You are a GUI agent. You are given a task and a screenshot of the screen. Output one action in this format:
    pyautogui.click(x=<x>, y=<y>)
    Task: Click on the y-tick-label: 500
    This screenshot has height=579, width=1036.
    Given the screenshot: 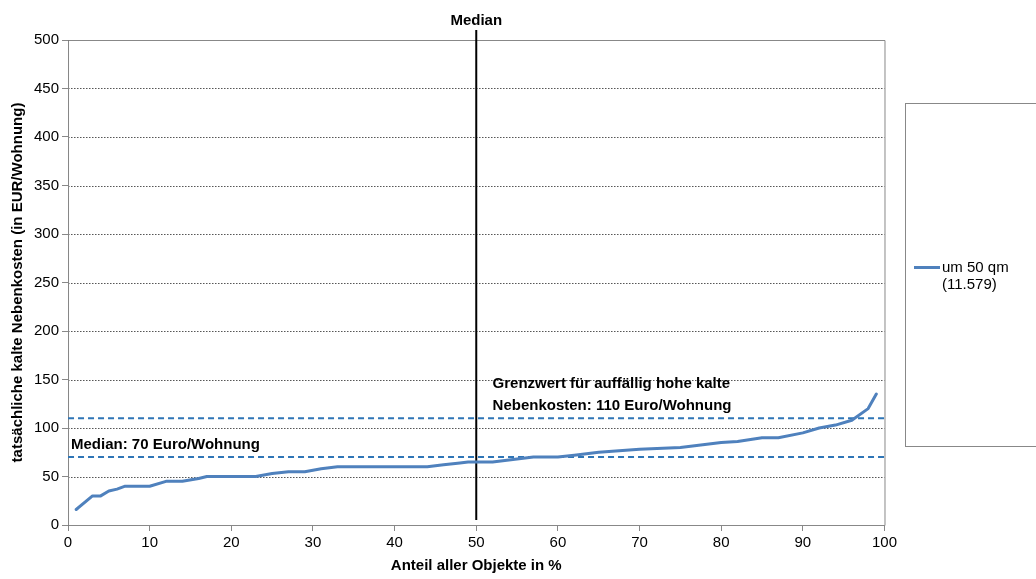 What is the action you would take?
    pyautogui.click(x=47, y=39)
    